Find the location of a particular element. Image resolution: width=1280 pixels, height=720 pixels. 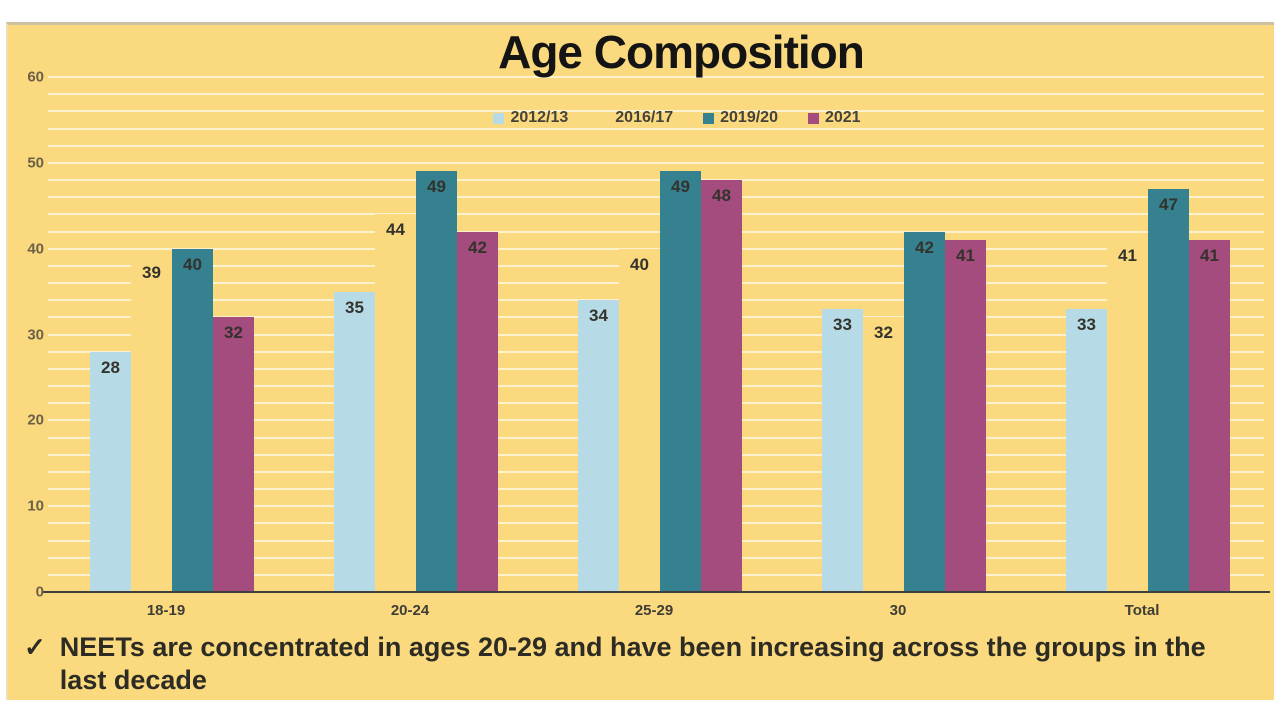

legend-label: 2012/13 is located at coordinates (539, 117).